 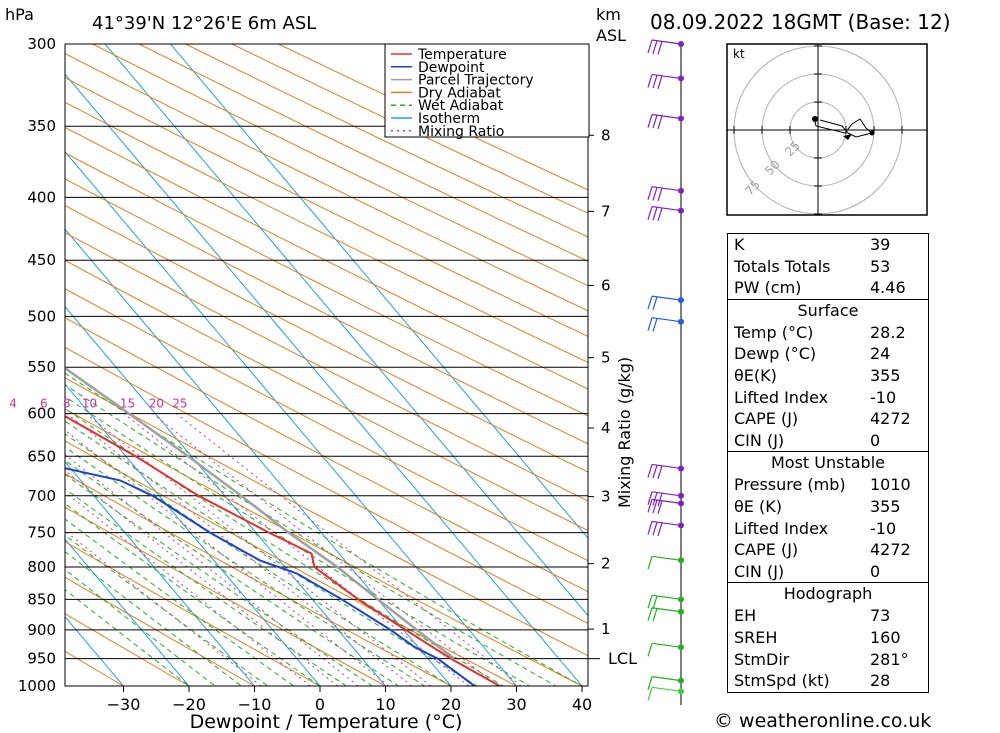 What do you see at coordinates (189, 704) in the screenshot?
I see `x-tick-label: −20` at bounding box center [189, 704].